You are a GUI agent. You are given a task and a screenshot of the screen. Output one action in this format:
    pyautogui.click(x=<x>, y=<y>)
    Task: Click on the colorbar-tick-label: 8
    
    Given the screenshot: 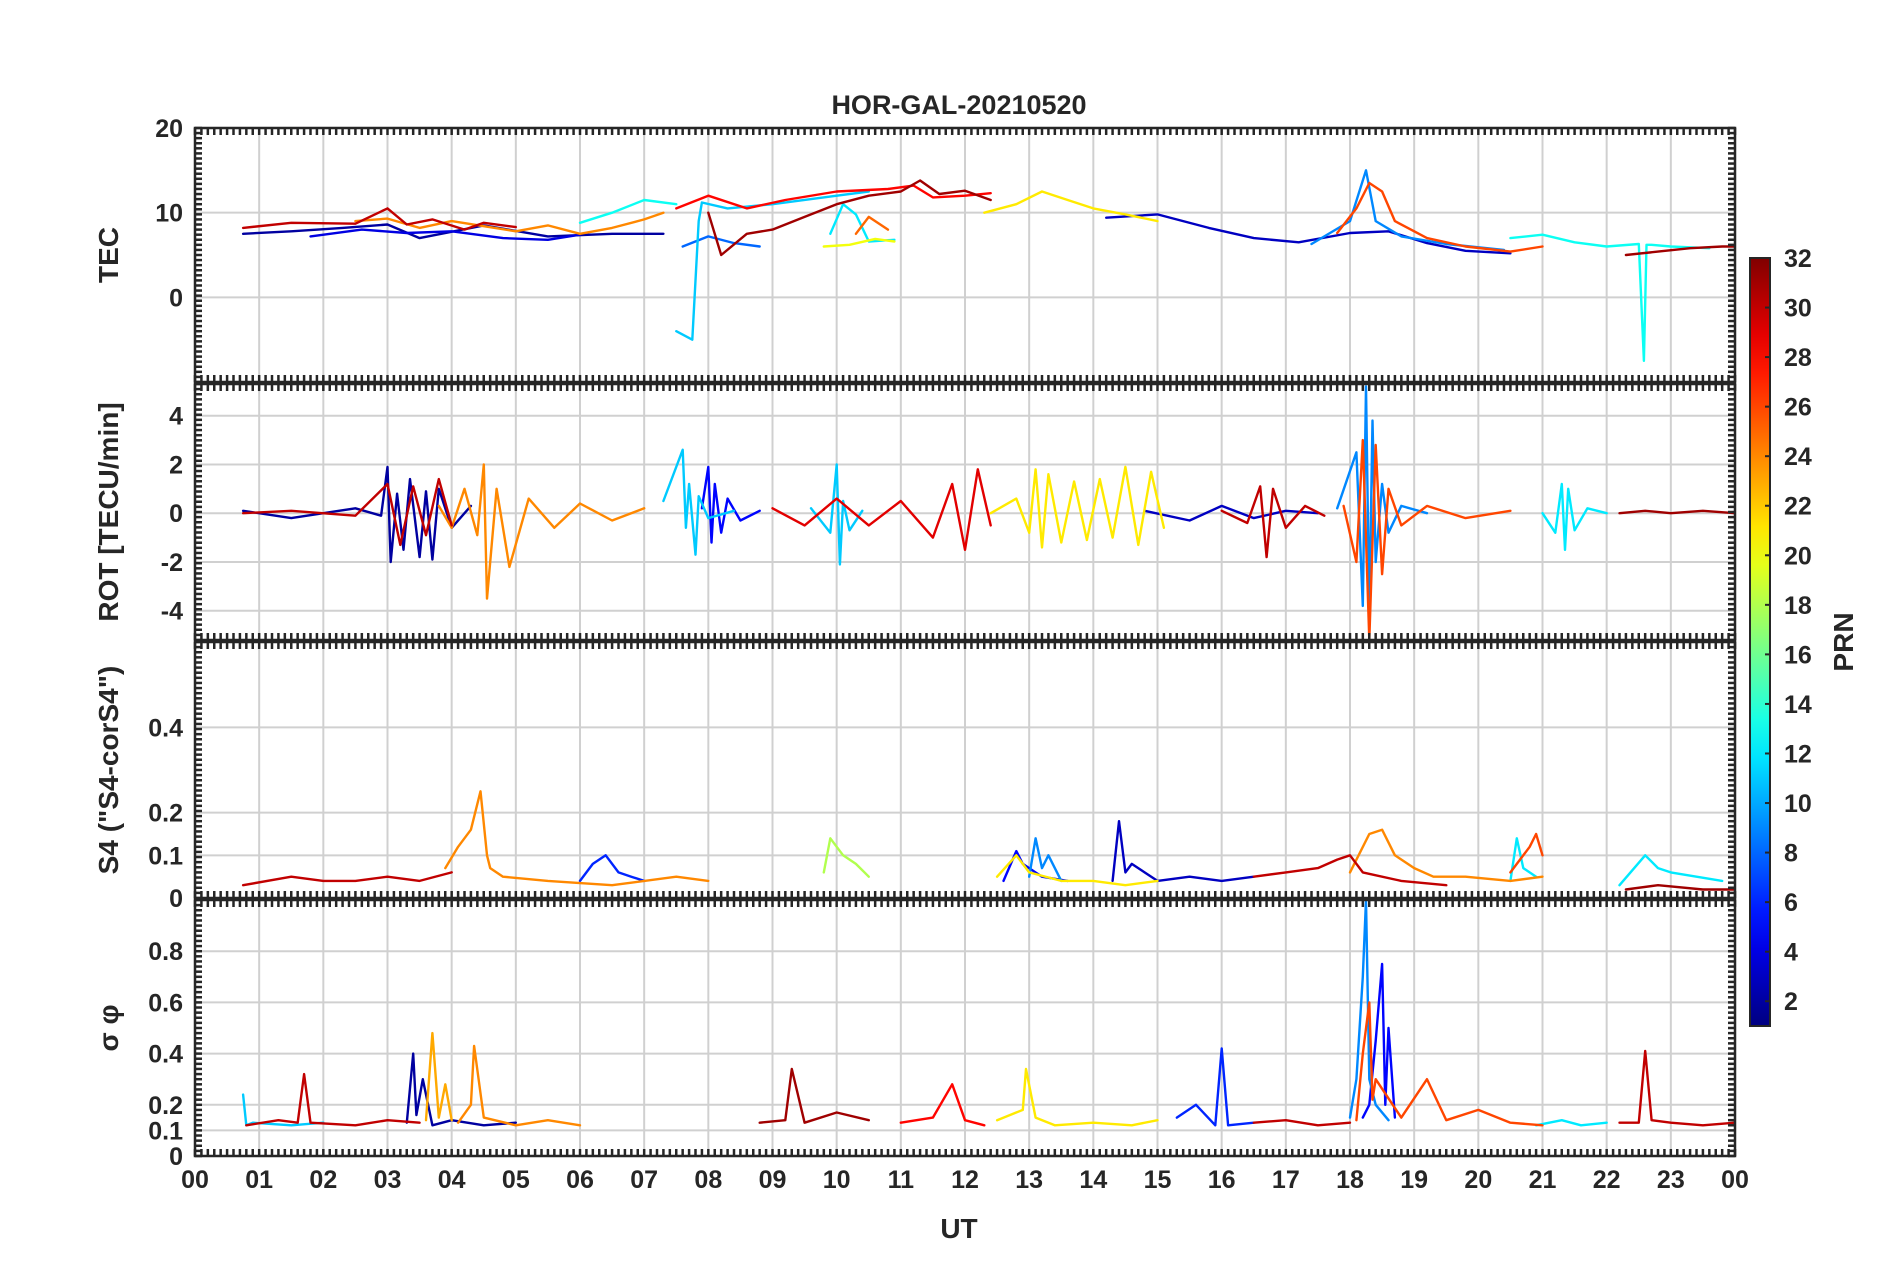 What is the action you would take?
    pyautogui.click(x=1791, y=854)
    